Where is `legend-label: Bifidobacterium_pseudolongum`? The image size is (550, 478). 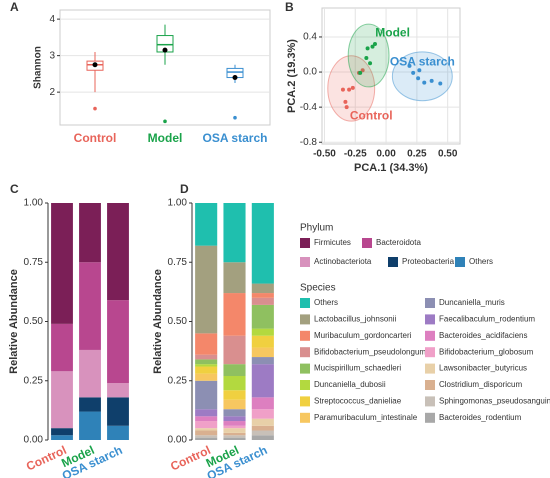 legend-label: Bifidobacterium_pseudolongum is located at coordinates (370, 351).